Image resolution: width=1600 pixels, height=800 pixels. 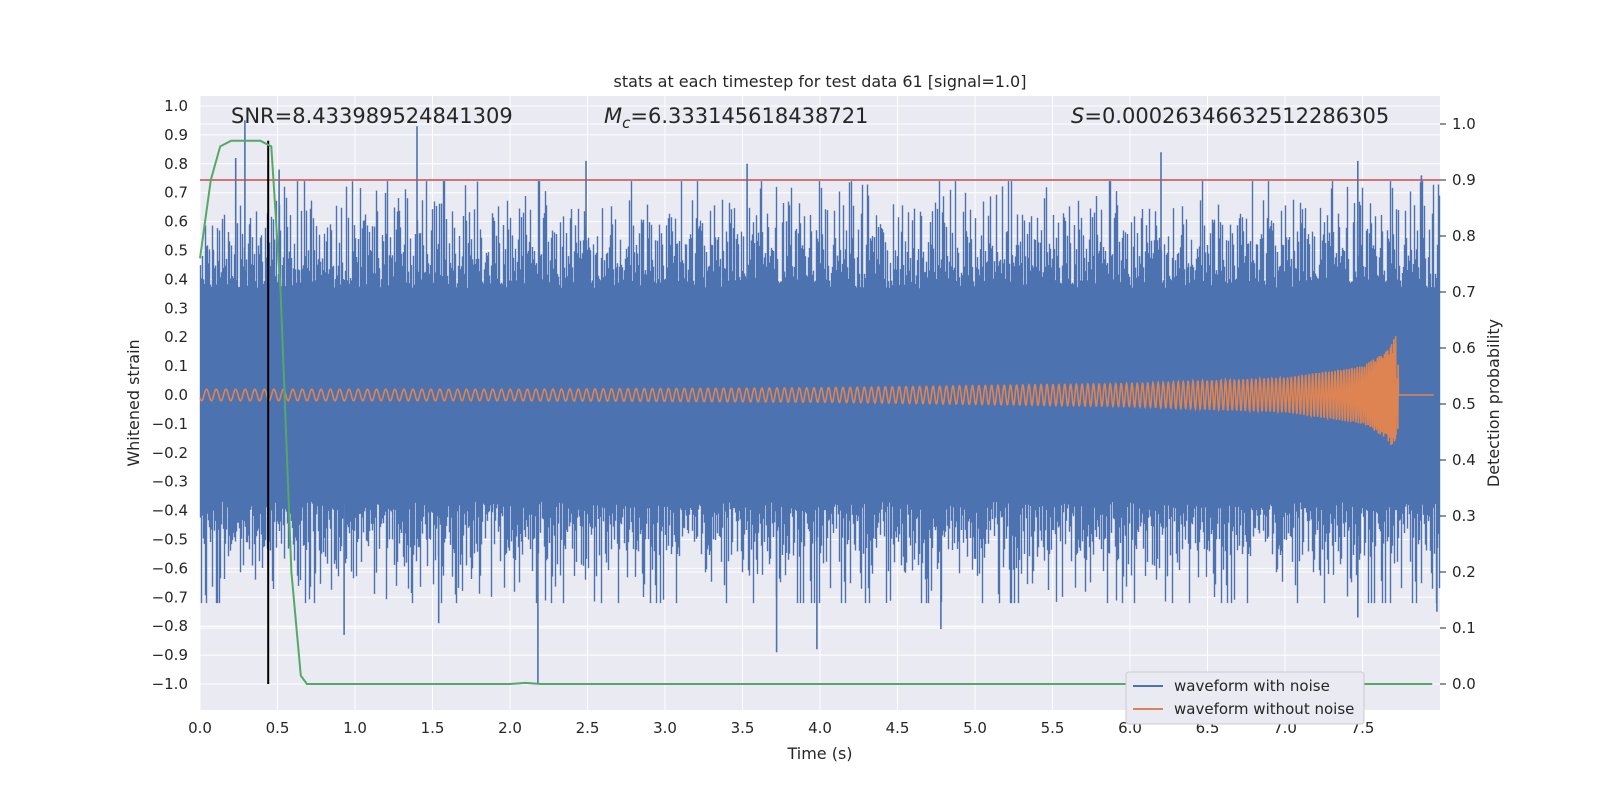 What do you see at coordinates (394, 116) in the screenshot?
I see `snr-value: =8.433989524841309` at bounding box center [394, 116].